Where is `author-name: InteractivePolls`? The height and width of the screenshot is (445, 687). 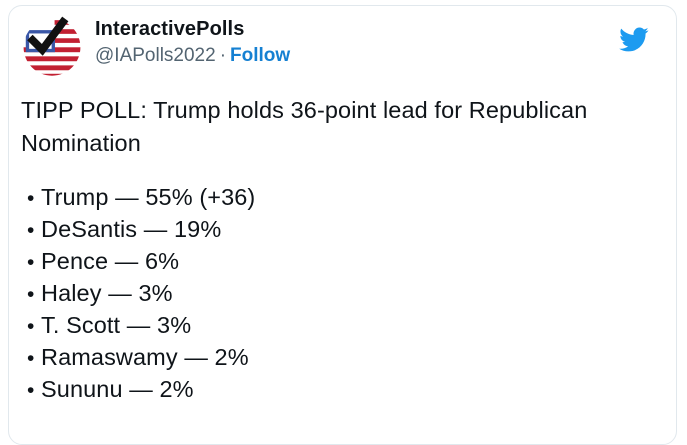
author-name: InteractivePolls is located at coordinates (170, 29).